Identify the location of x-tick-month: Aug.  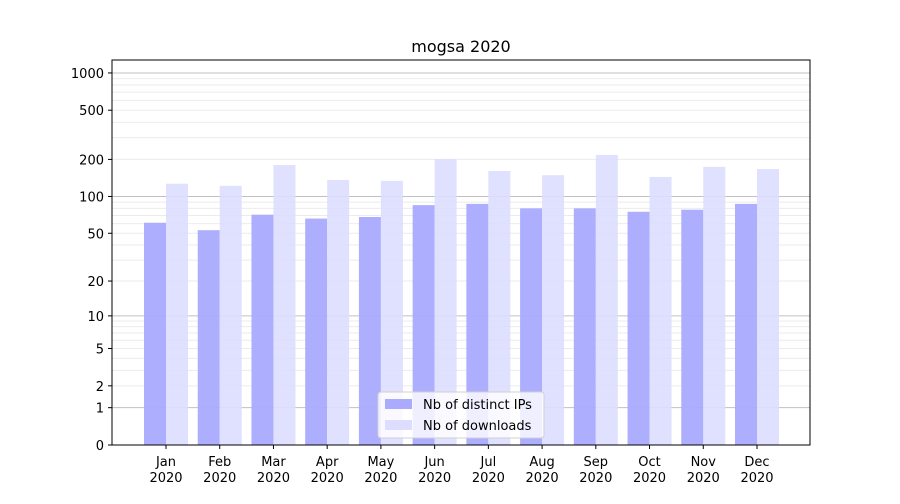
(541, 462).